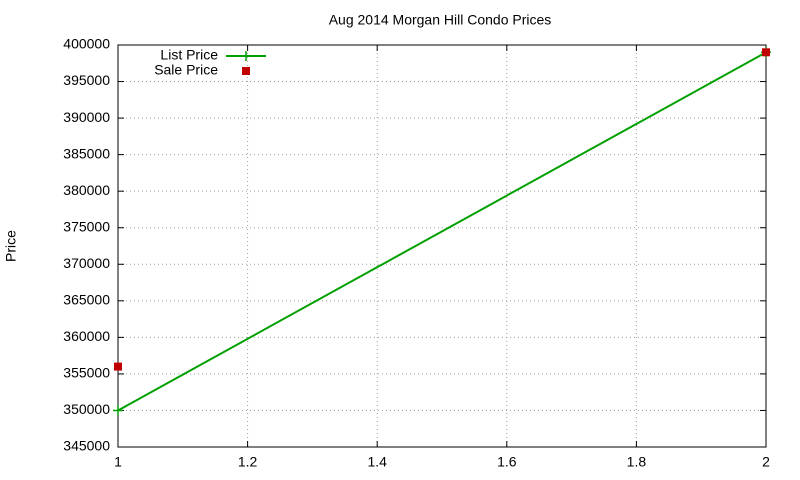 This screenshot has height=480, width=800. What do you see at coordinates (637, 462) in the screenshot?
I see `x-tick-label: 1.8` at bounding box center [637, 462].